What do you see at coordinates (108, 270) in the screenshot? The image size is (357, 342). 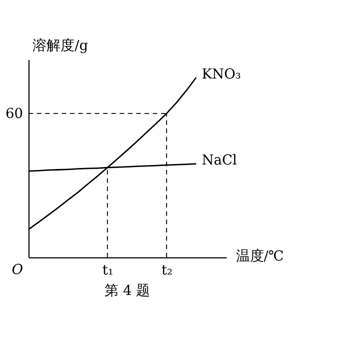 I see `x-tick-label: t₁` at bounding box center [108, 270].